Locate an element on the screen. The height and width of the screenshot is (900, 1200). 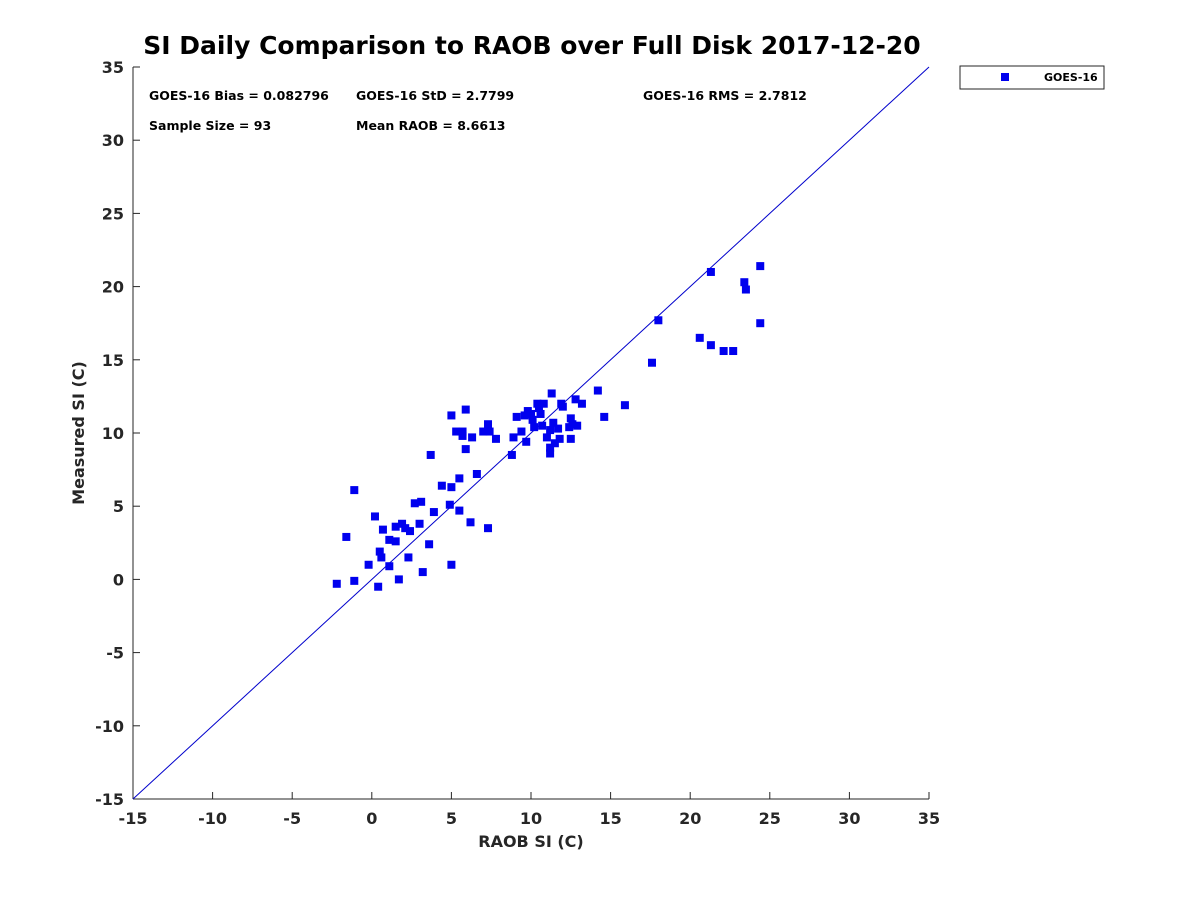
bias-annotation: GOES-16 Bias = 0.082796 is located at coordinates (239, 95).